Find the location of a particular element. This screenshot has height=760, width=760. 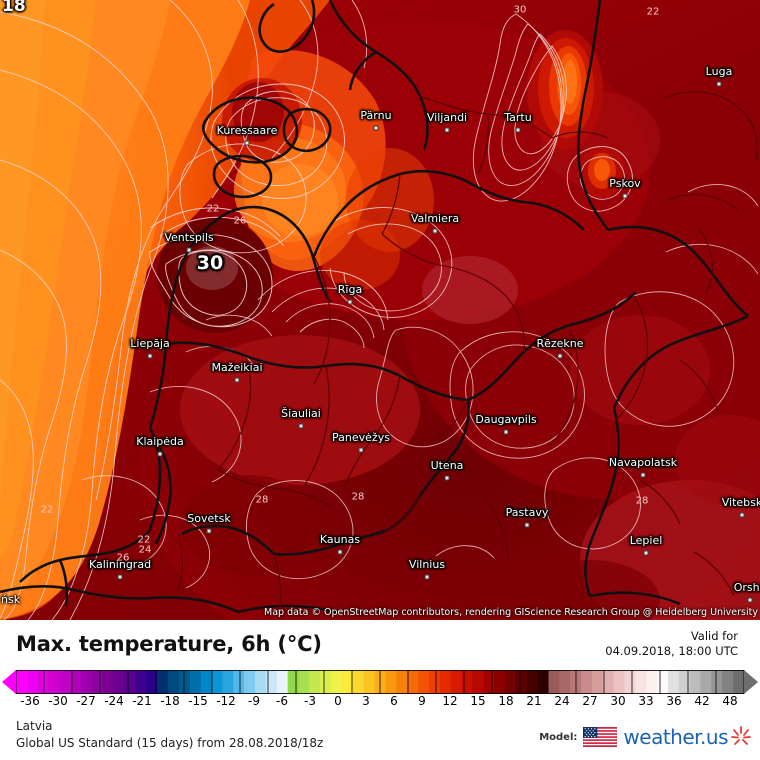

scale-tick-label: -6 is located at coordinates (282, 701).